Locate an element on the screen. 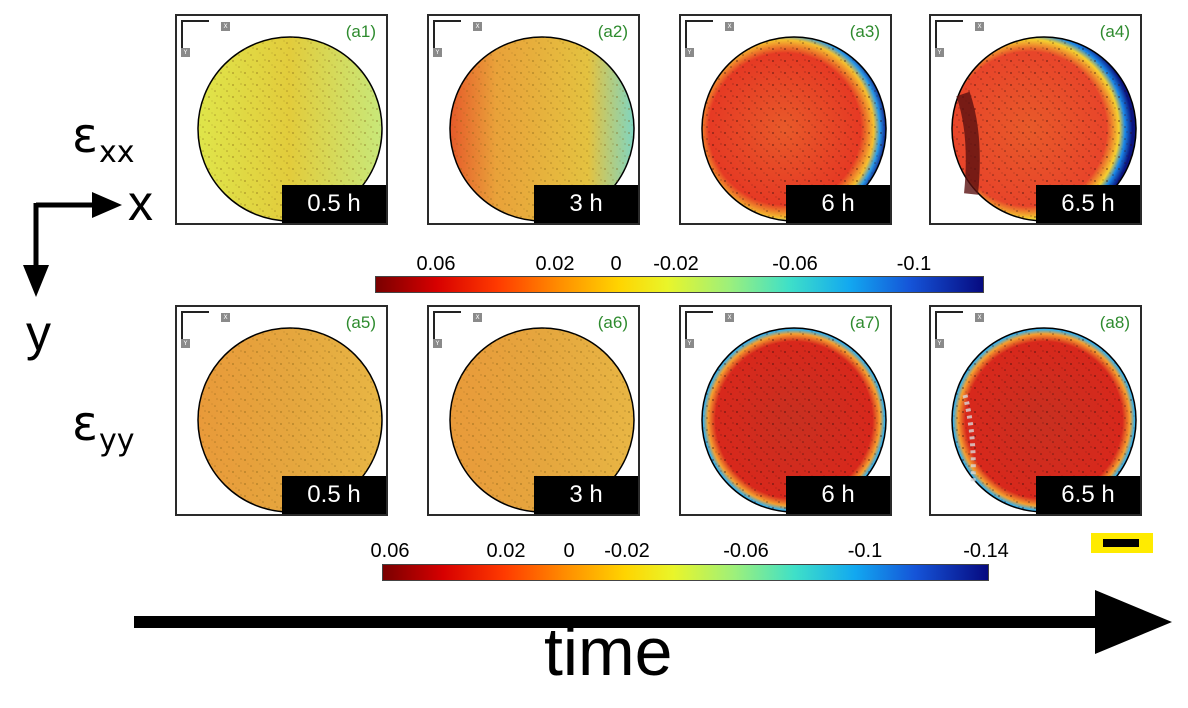  strain-panel-a3: X Y (a3) 6 h is located at coordinates (785, 119).